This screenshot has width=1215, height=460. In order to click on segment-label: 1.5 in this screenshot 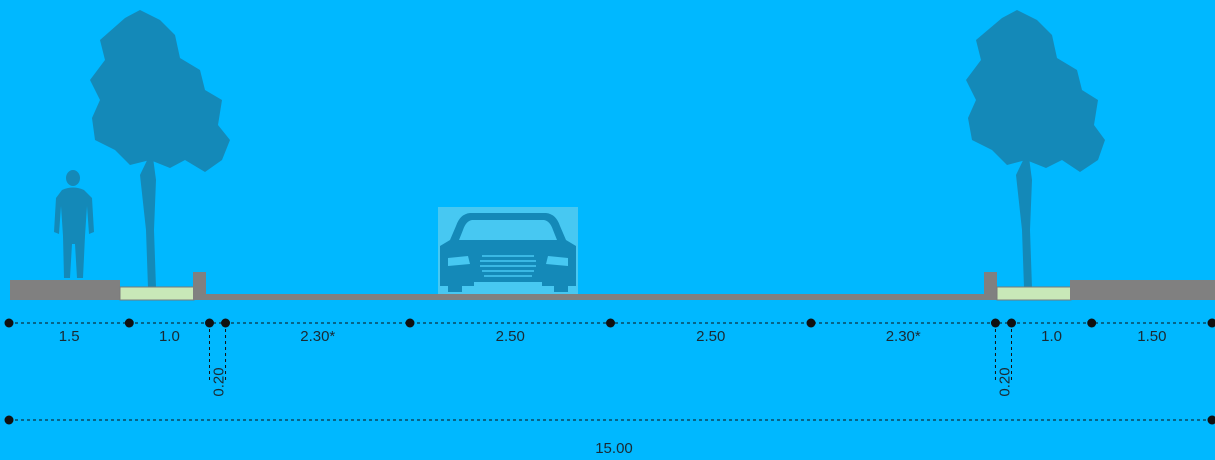, I will do `click(69, 336)`.